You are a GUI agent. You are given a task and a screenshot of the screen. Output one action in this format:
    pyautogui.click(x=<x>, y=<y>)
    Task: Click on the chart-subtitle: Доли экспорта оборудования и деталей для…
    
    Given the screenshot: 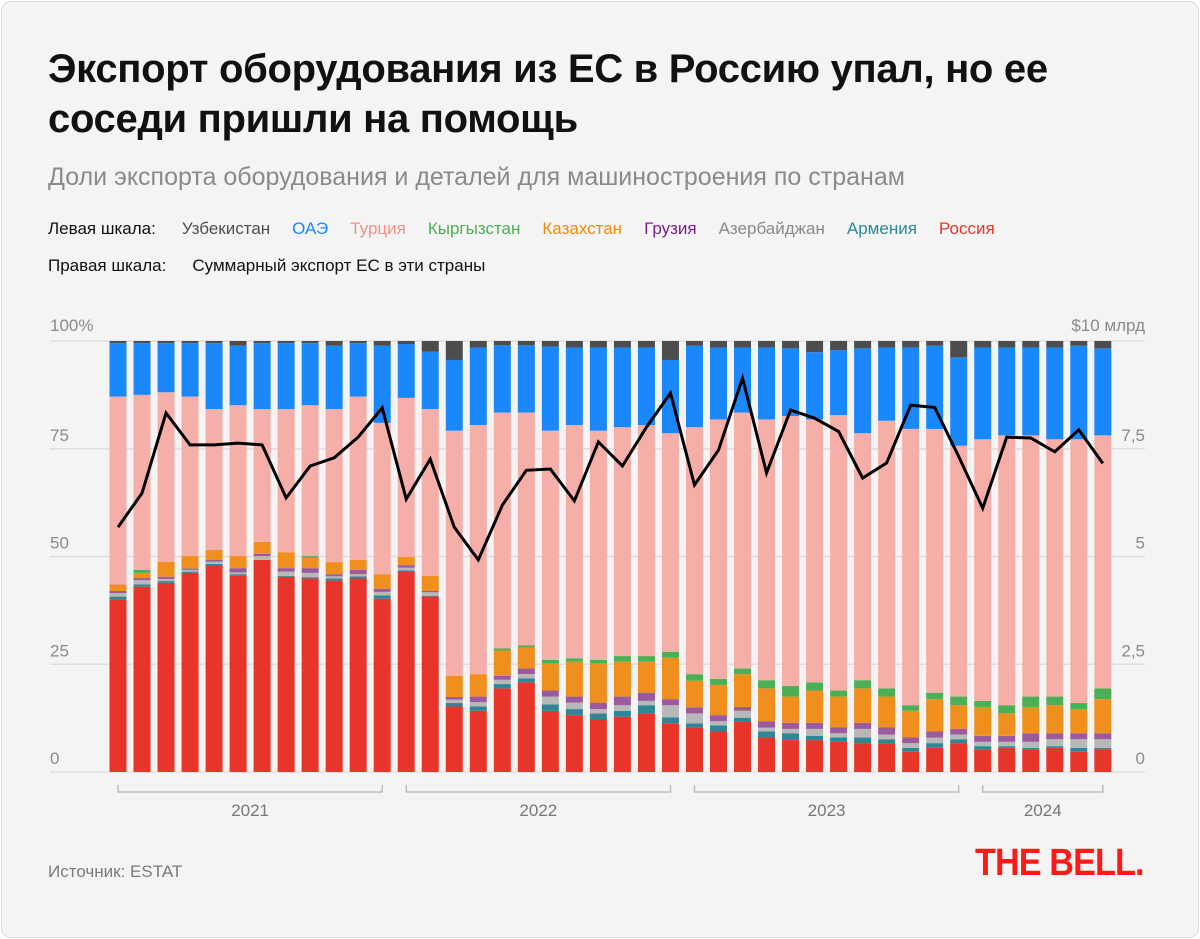 What is the action you would take?
    pyautogui.click(x=476, y=177)
    